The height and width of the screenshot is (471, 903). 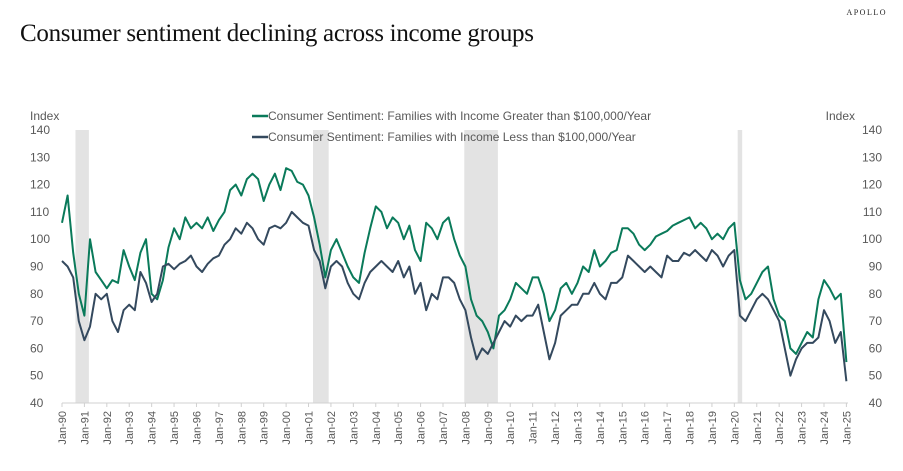 I want to click on x-tick-label: Jan-01, so click(x=310, y=428).